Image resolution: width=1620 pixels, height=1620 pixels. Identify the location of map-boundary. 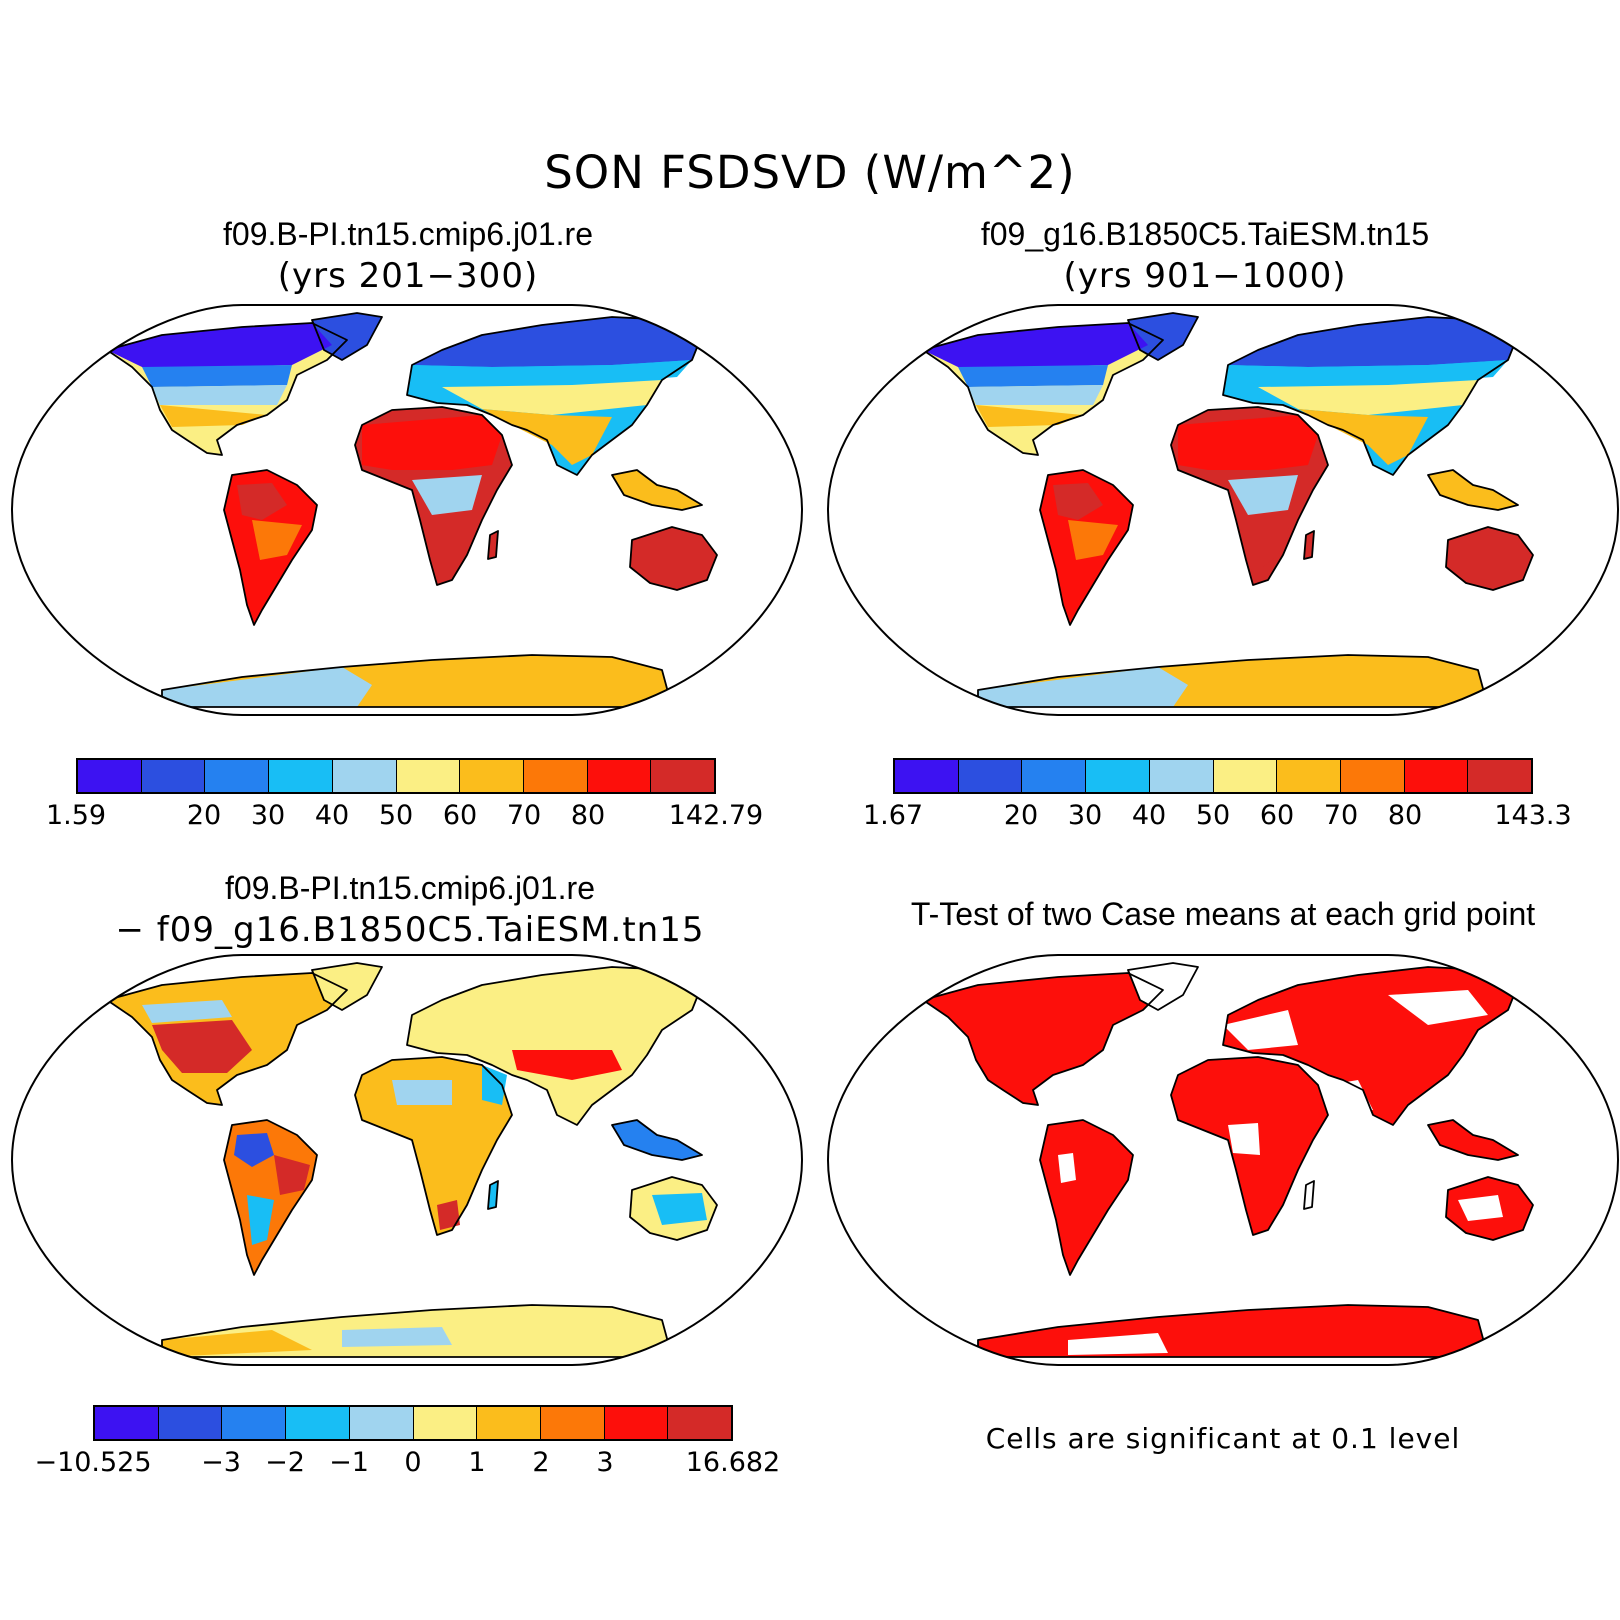
(1223, 510).